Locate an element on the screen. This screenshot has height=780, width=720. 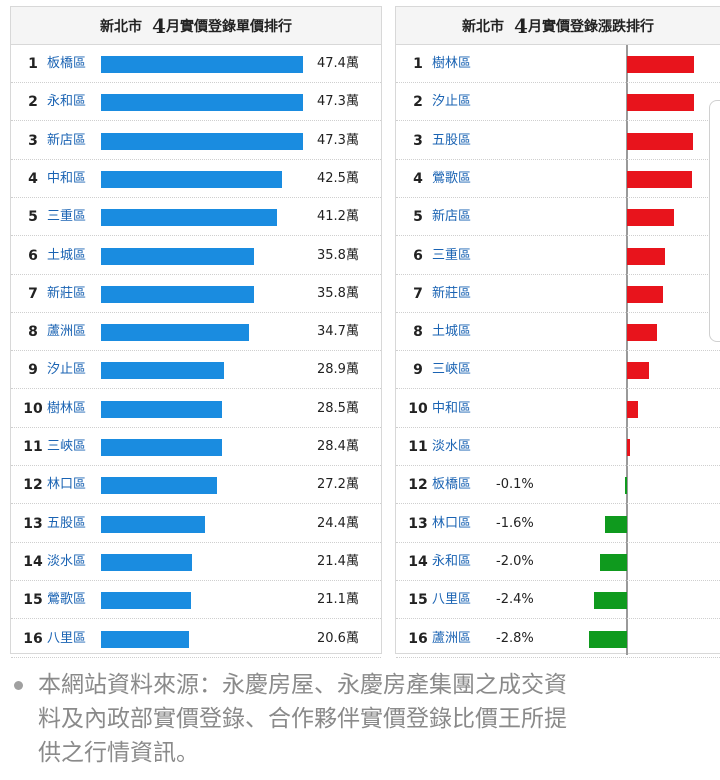
ranking-row: 14 永和區 -2.0% is located at coordinates (558, 562).